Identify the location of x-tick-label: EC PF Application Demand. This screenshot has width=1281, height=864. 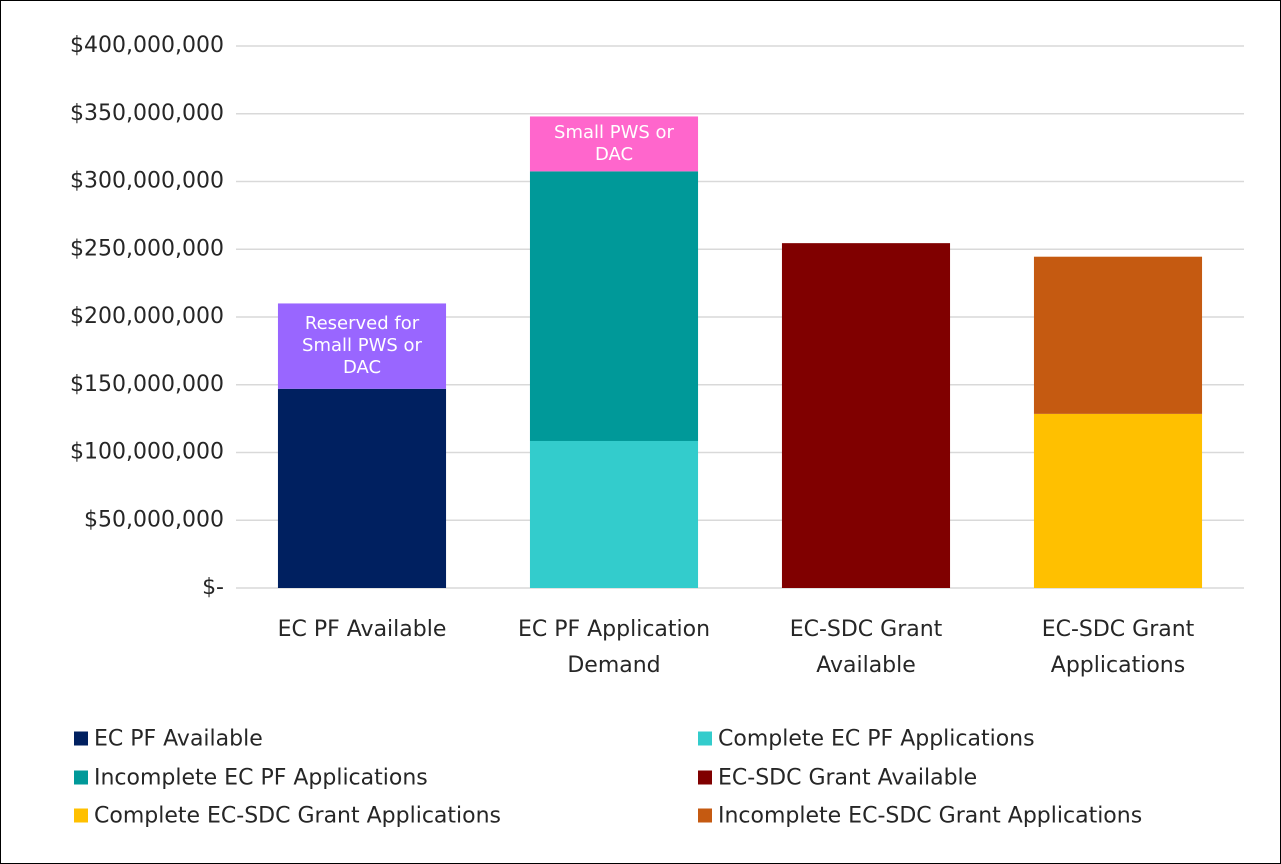
(614, 647).